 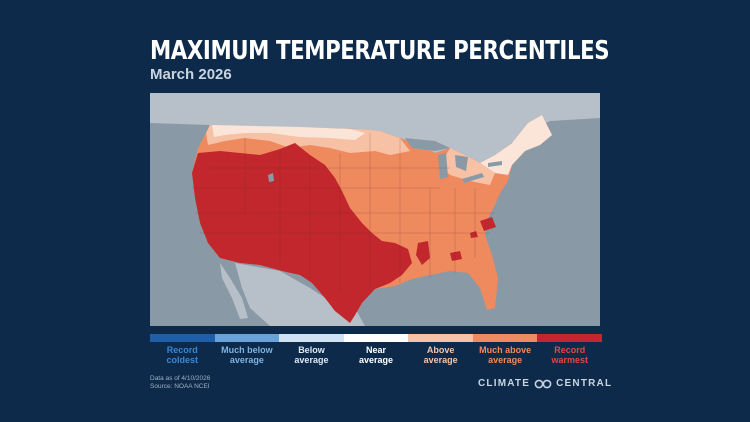 What do you see at coordinates (504, 383) in the screenshot?
I see `brand-left-text: CLIMATE` at bounding box center [504, 383].